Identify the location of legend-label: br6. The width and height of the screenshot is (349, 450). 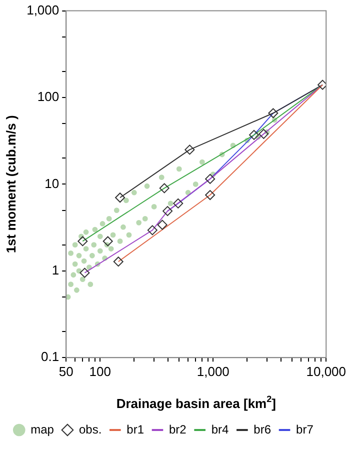
(263, 429).